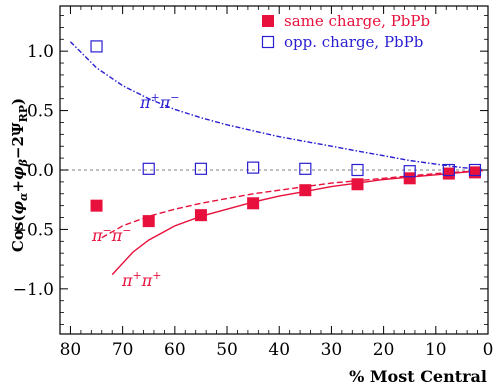  I want to click on x-tick-label: 50, so click(227, 350).